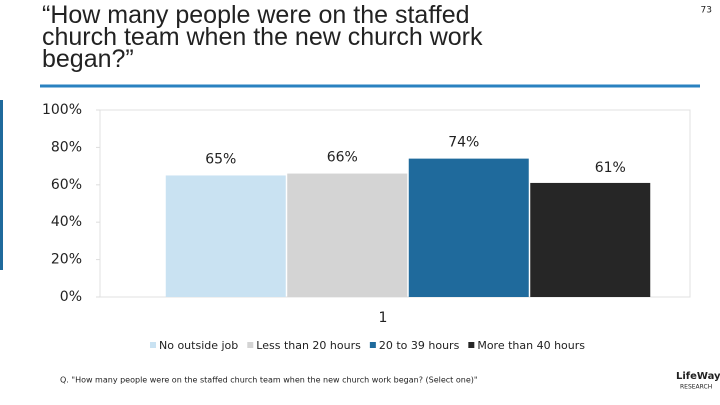 The image size is (720, 405). What do you see at coordinates (706, 11) in the screenshot?
I see `page-number: 73` at bounding box center [706, 11].